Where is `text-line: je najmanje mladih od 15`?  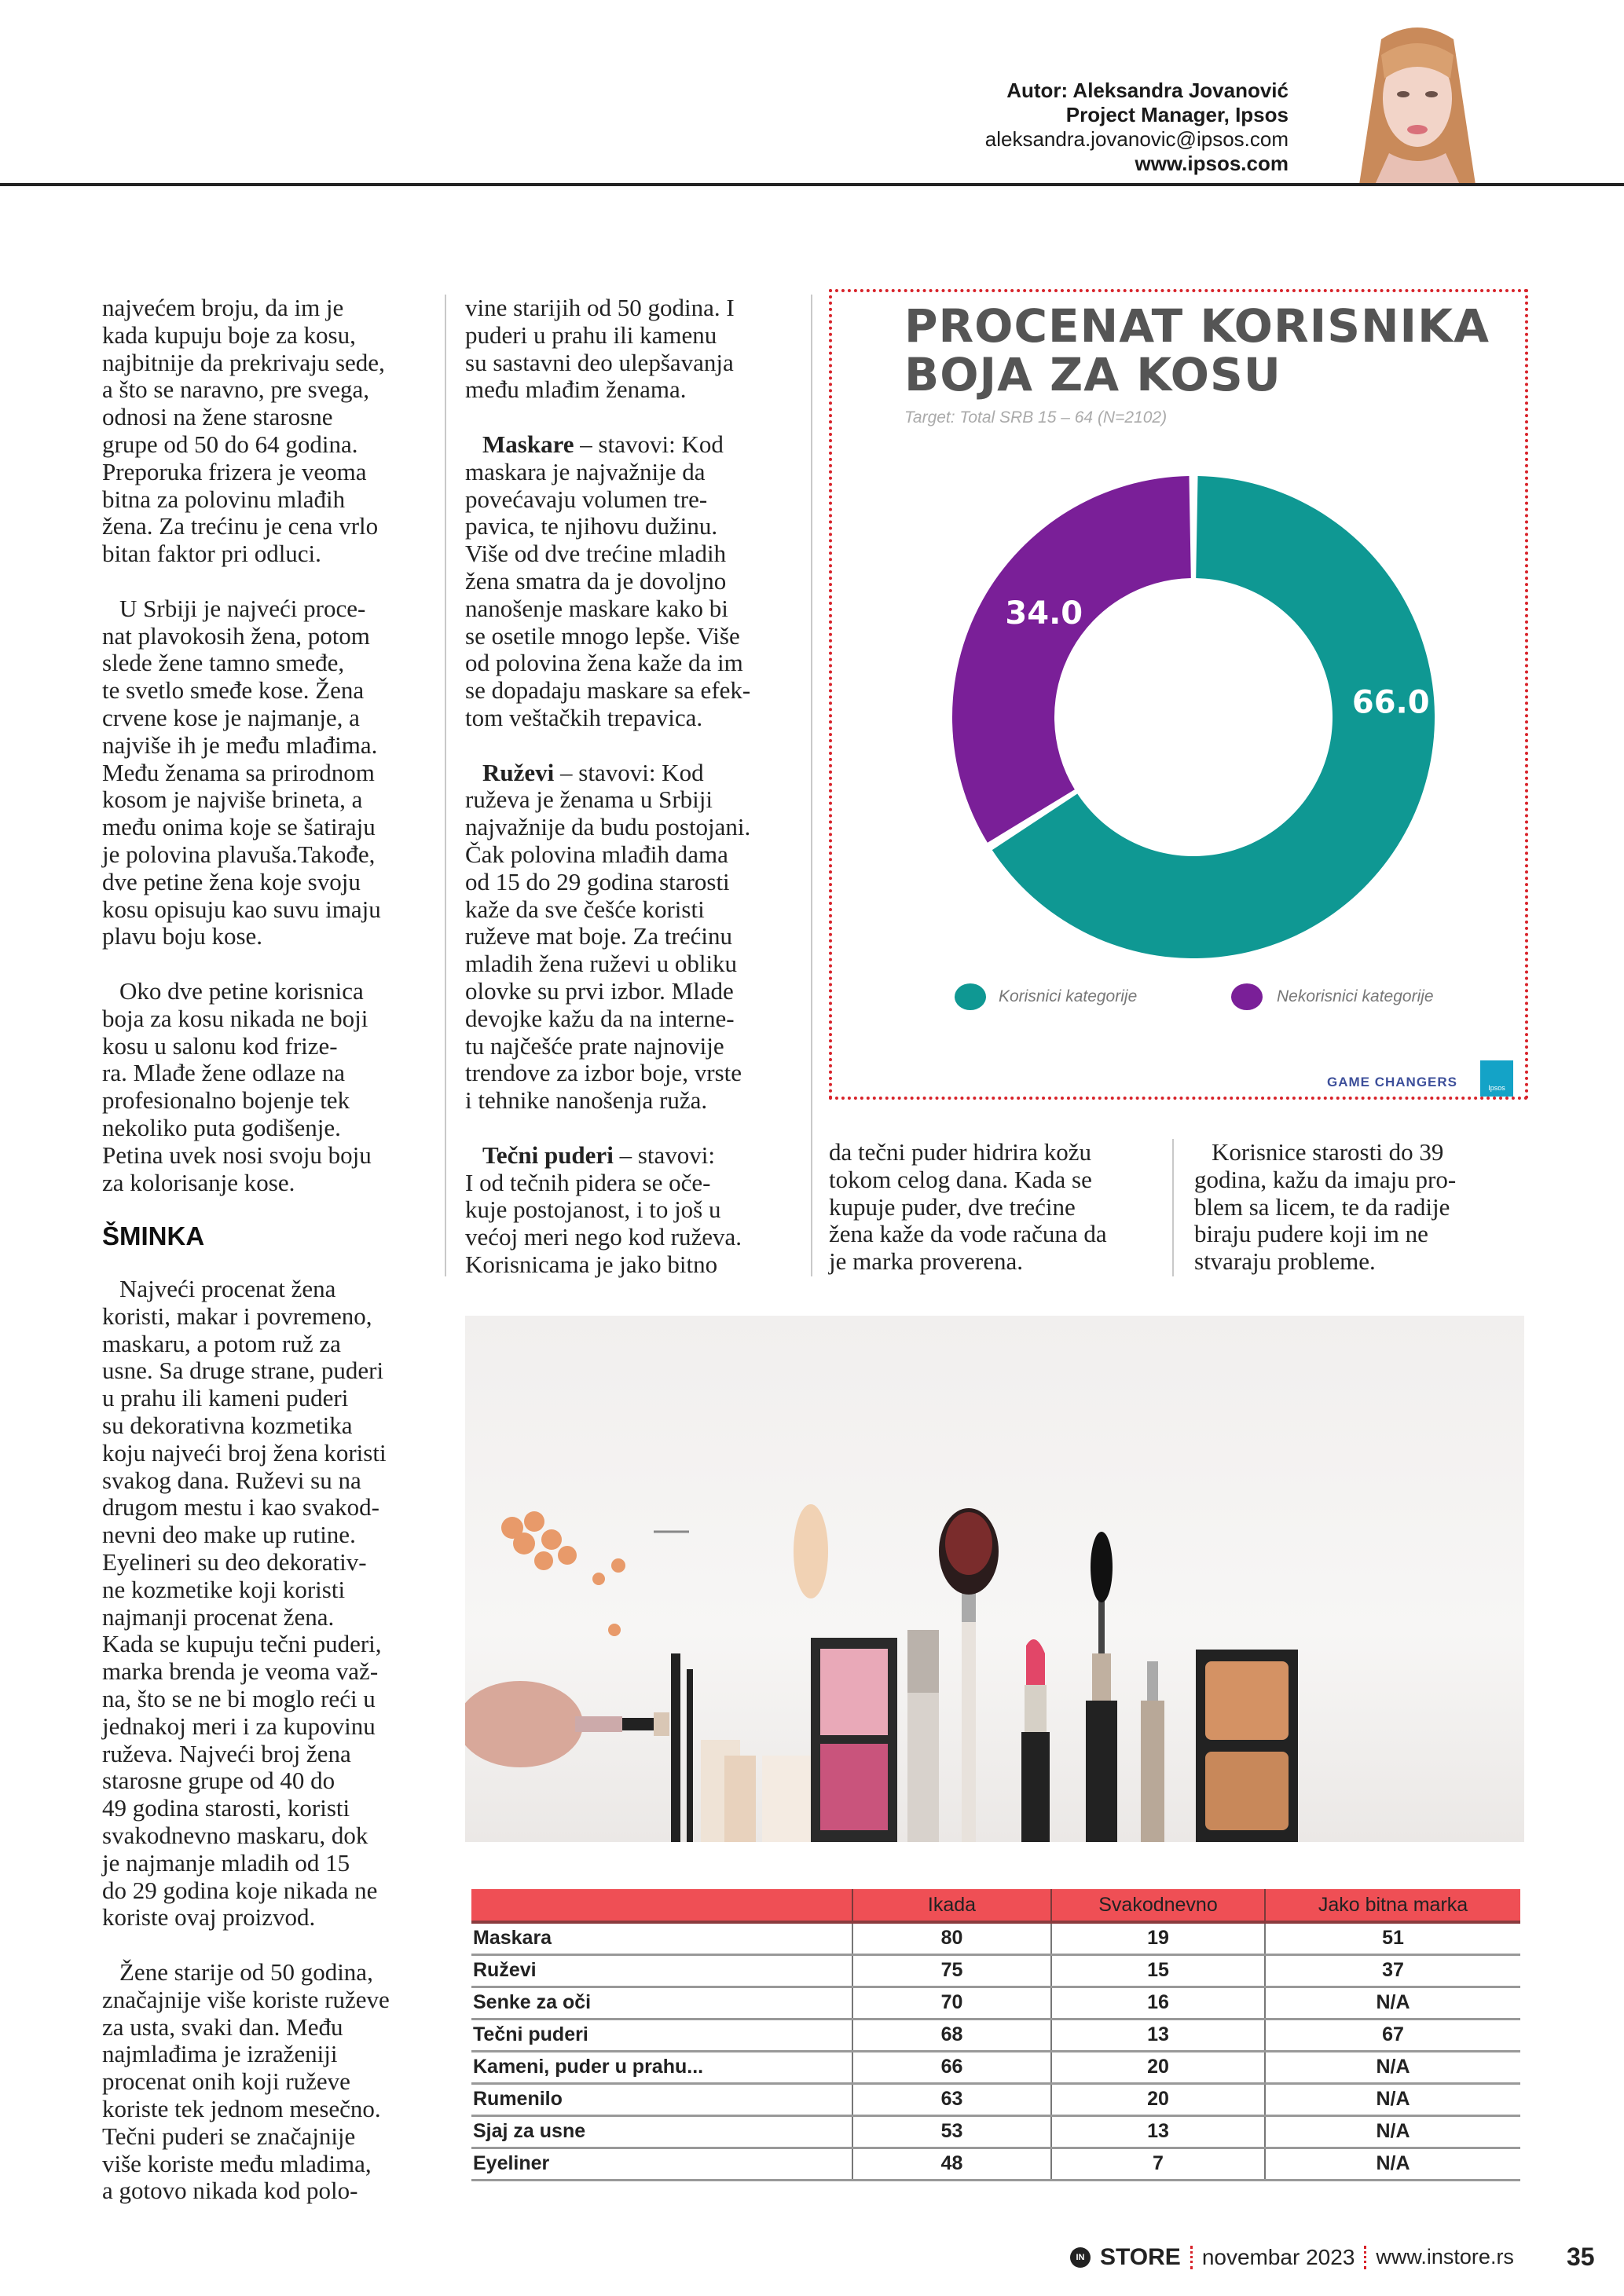 text-line: je najmanje mladih od 15 is located at coordinates (226, 1863).